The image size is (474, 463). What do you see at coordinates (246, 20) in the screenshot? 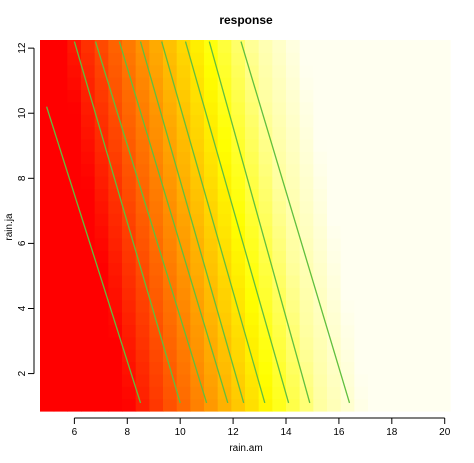
I see `chart-title: response` at bounding box center [246, 20].